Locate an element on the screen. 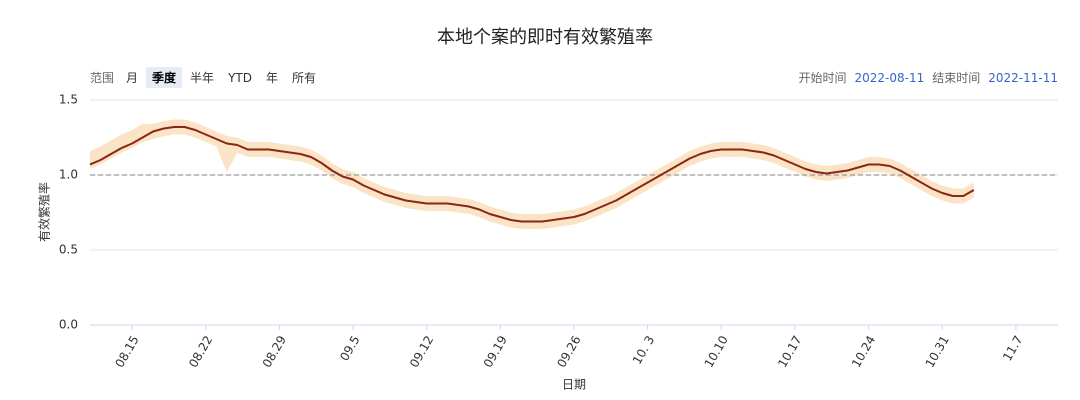 This screenshot has width=1080, height=400. x-tick-label: 11.7 is located at coordinates (1012, 348).